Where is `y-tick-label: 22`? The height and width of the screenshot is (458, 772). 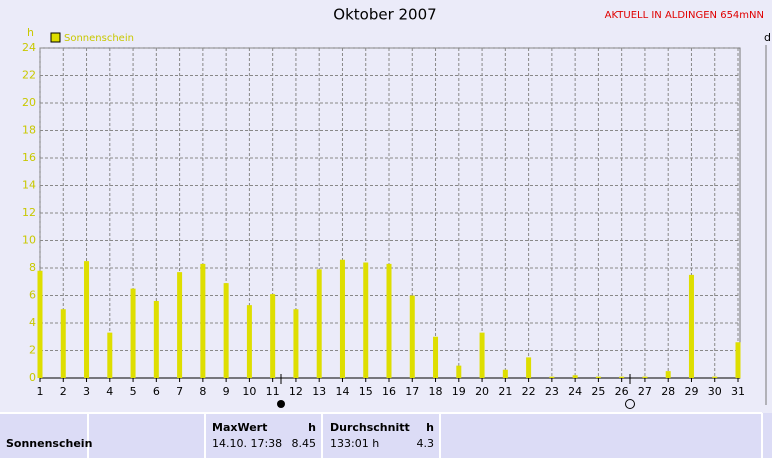 y-tick-label: 22 is located at coordinates (29, 75).